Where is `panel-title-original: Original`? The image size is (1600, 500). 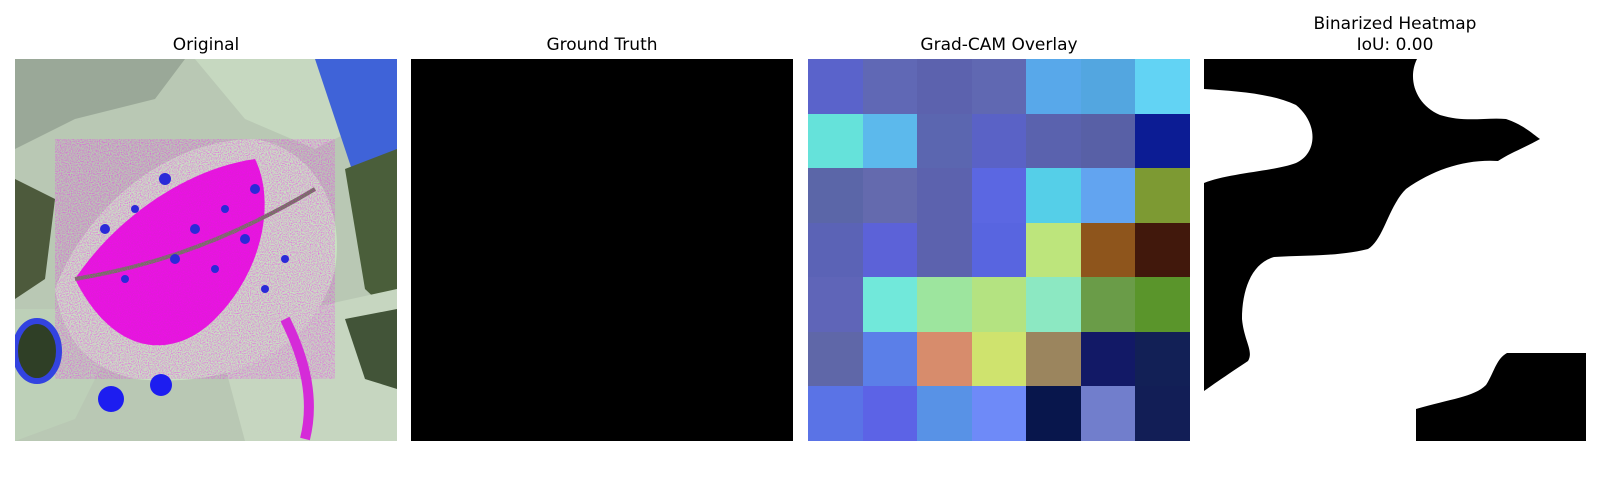 panel-title-original: Original is located at coordinates (206, 45).